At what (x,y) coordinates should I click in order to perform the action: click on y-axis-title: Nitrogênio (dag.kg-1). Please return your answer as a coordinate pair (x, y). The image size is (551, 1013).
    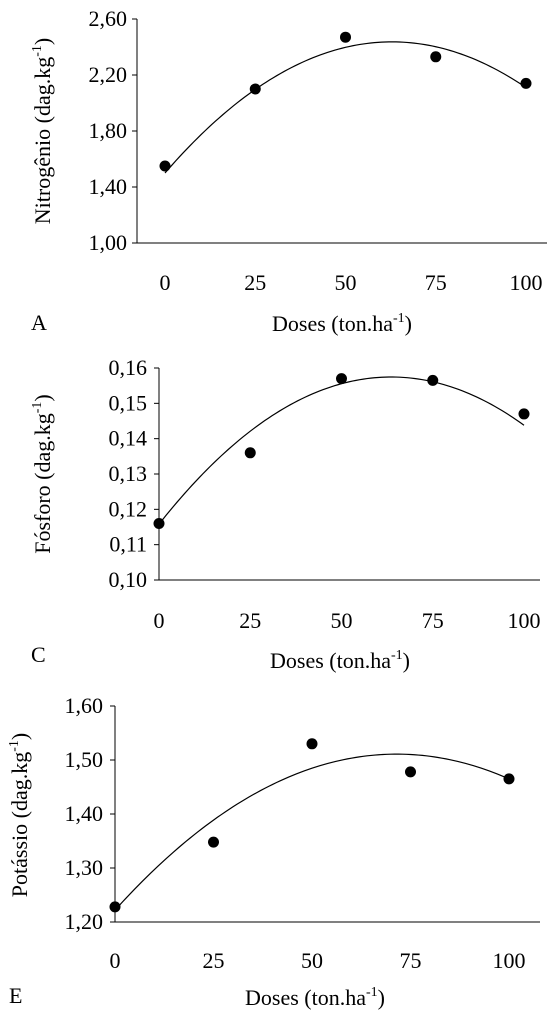
    Looking at the image, I should click on (42, 131).